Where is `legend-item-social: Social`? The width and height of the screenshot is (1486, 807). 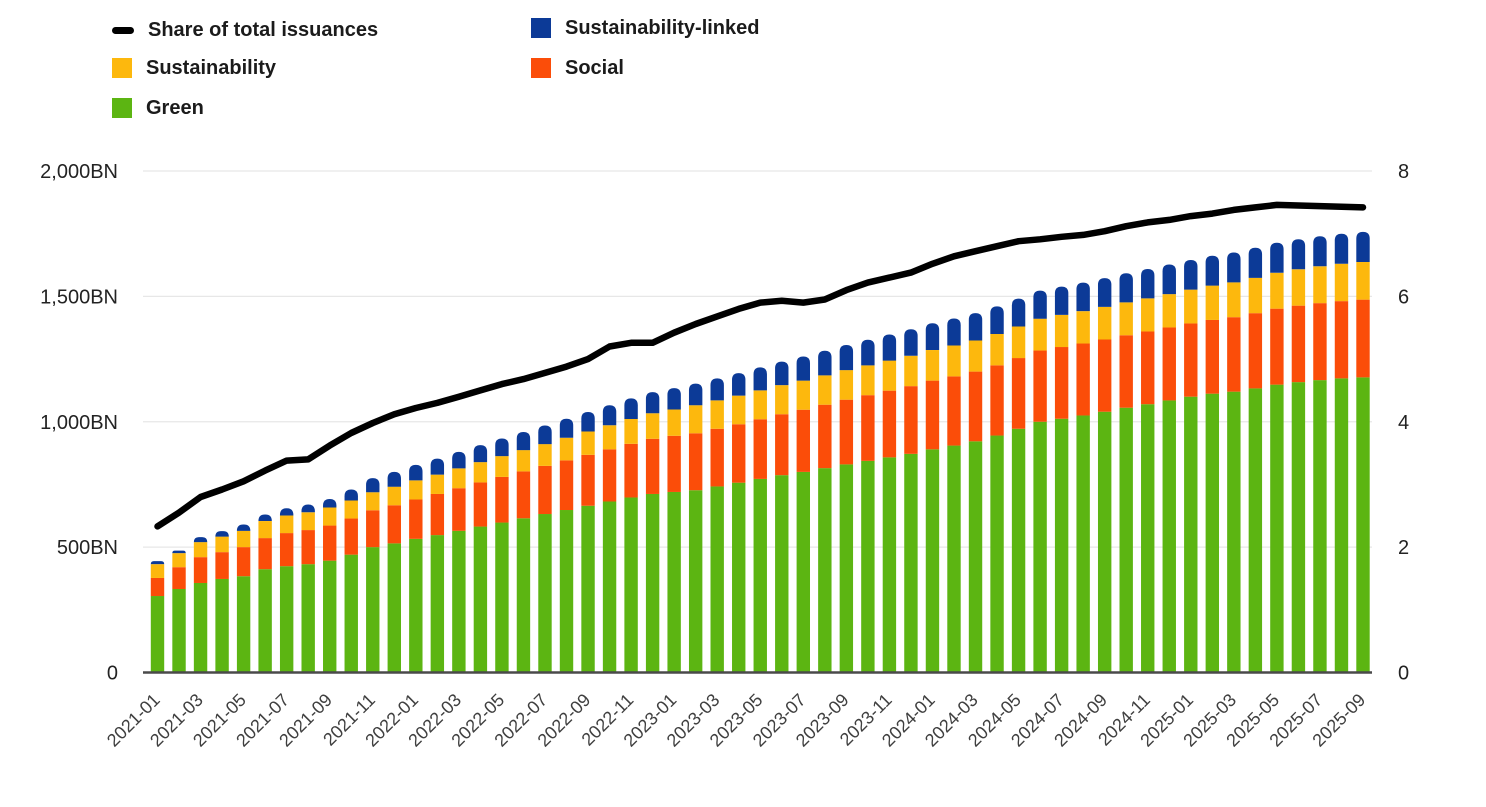
legend-item-social: Social is located at coordinates (577, 68).